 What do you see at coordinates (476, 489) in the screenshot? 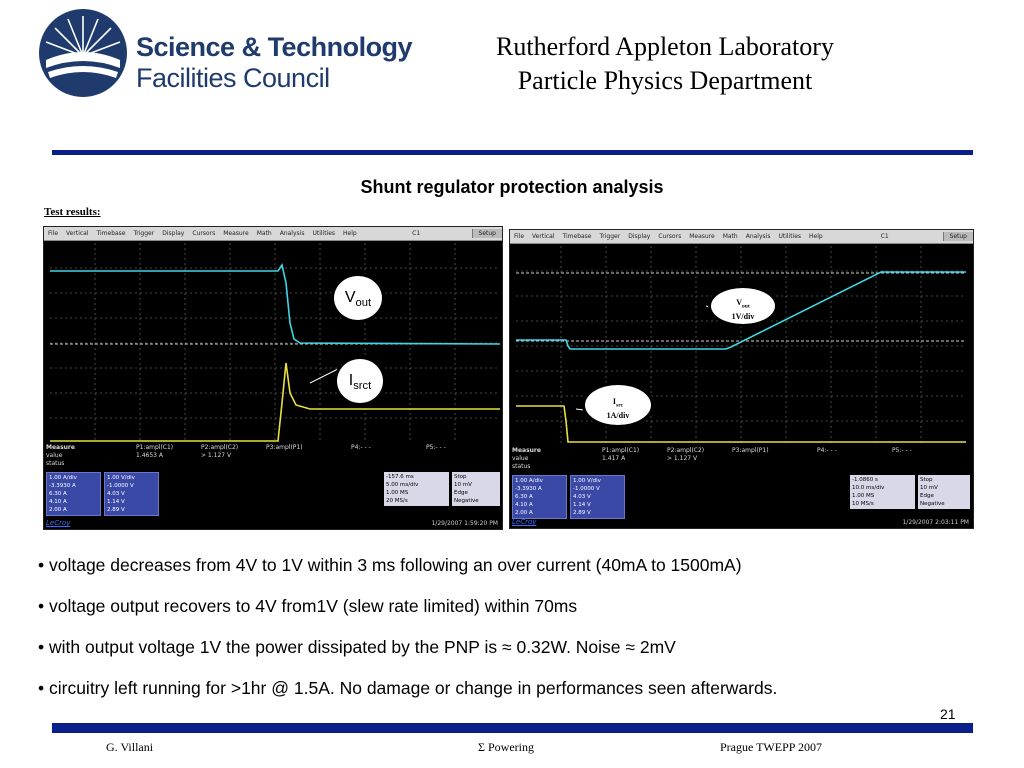
I see `trigger-box: Stop 10 mV Edge Negative` at bounding box center [476, 489].